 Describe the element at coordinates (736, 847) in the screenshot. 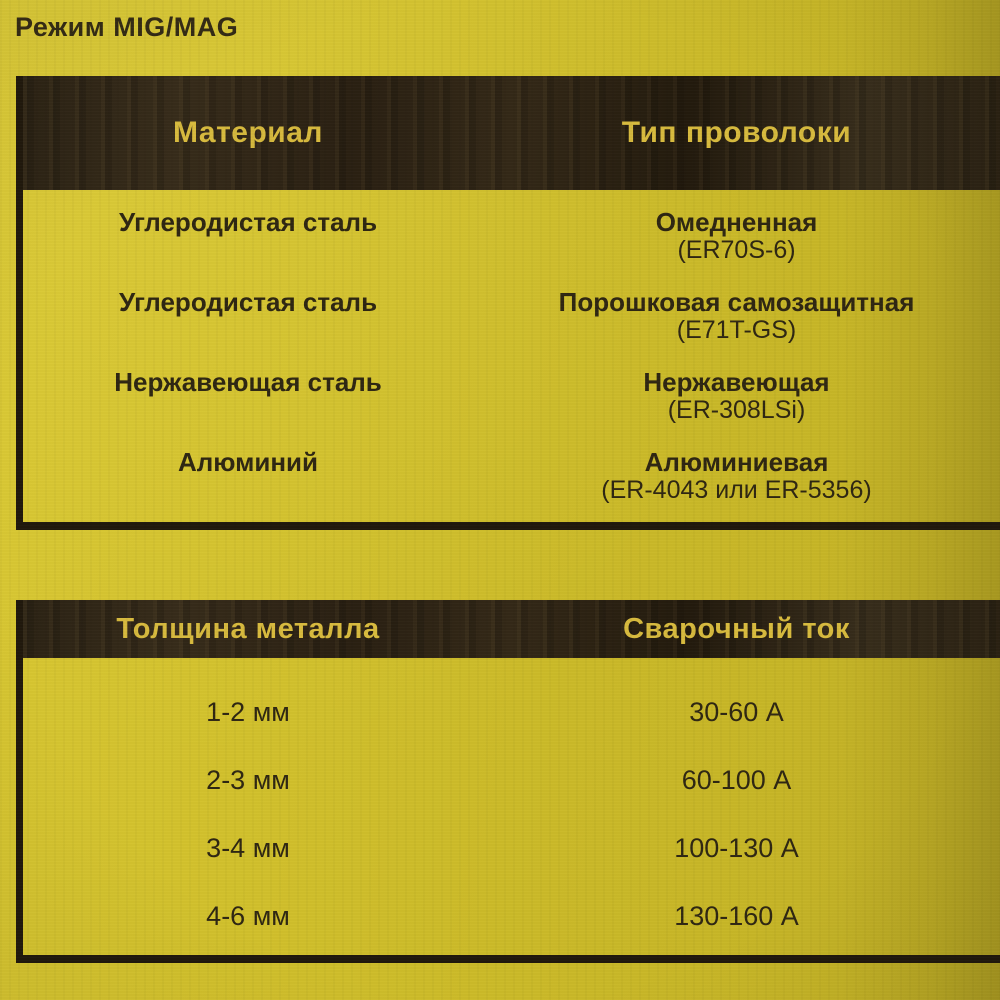

I see `current-cell: 100-130 А` at that location.